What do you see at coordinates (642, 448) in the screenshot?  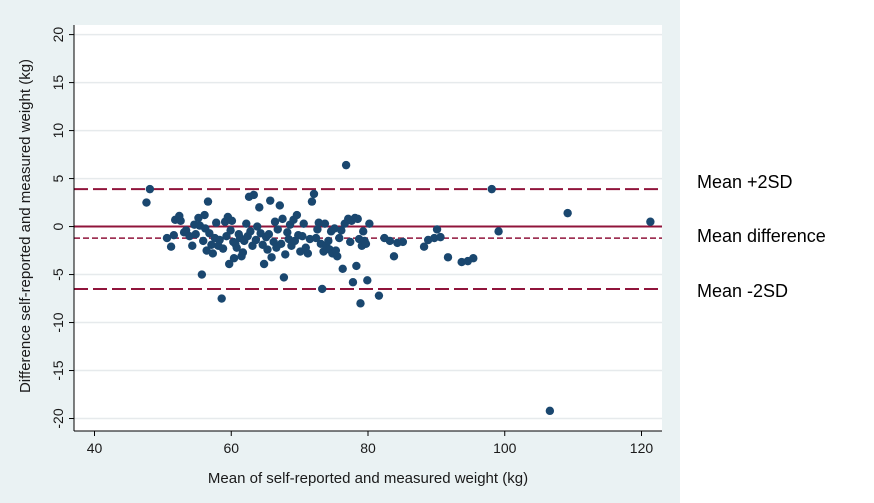 I see `x-tick-label: 120` at bounding box center [642, 448].